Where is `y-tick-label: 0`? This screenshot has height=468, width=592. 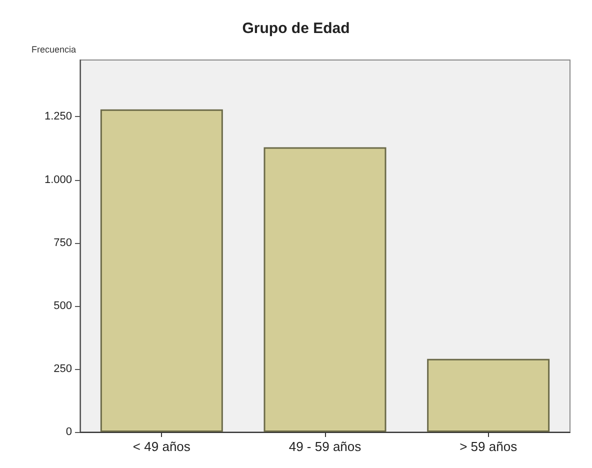 y-tick-label: 0 is located at coordinates (69, 432).